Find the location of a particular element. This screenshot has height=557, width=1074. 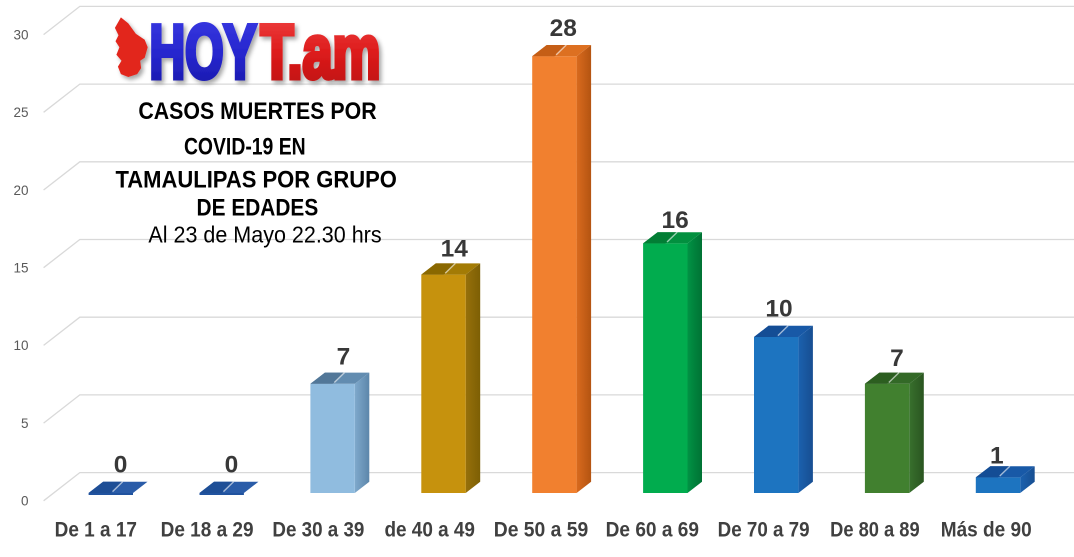

svg-text: 15 is located at coordinates (20, 268).